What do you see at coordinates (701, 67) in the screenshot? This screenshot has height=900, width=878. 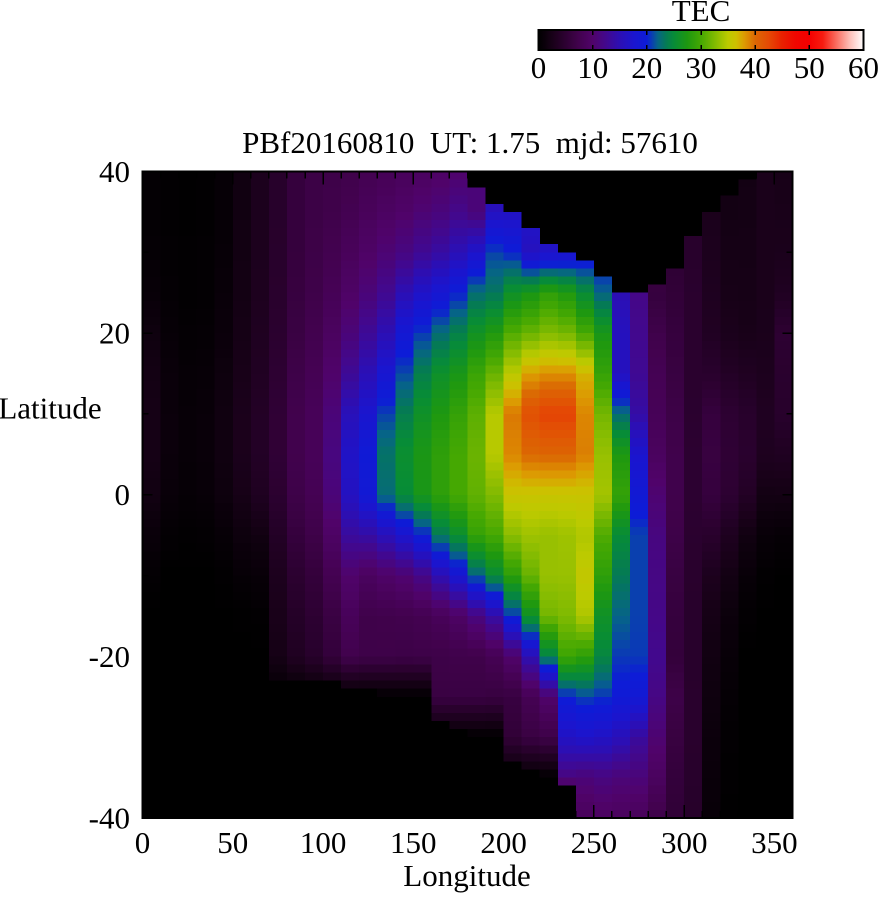 I see `svg-text: 30` at bounding box center [701, 67].